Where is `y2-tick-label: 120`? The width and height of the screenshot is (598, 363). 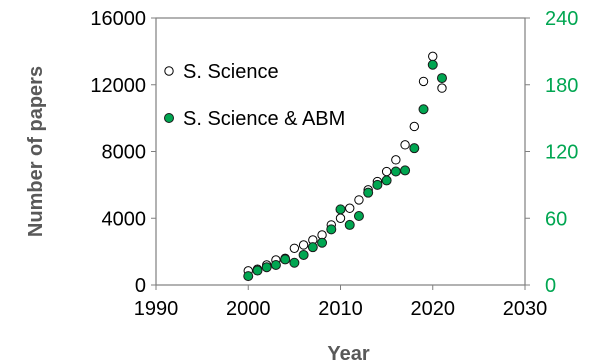
y2-tick-label: 120 is located at coordinates (561, 153).